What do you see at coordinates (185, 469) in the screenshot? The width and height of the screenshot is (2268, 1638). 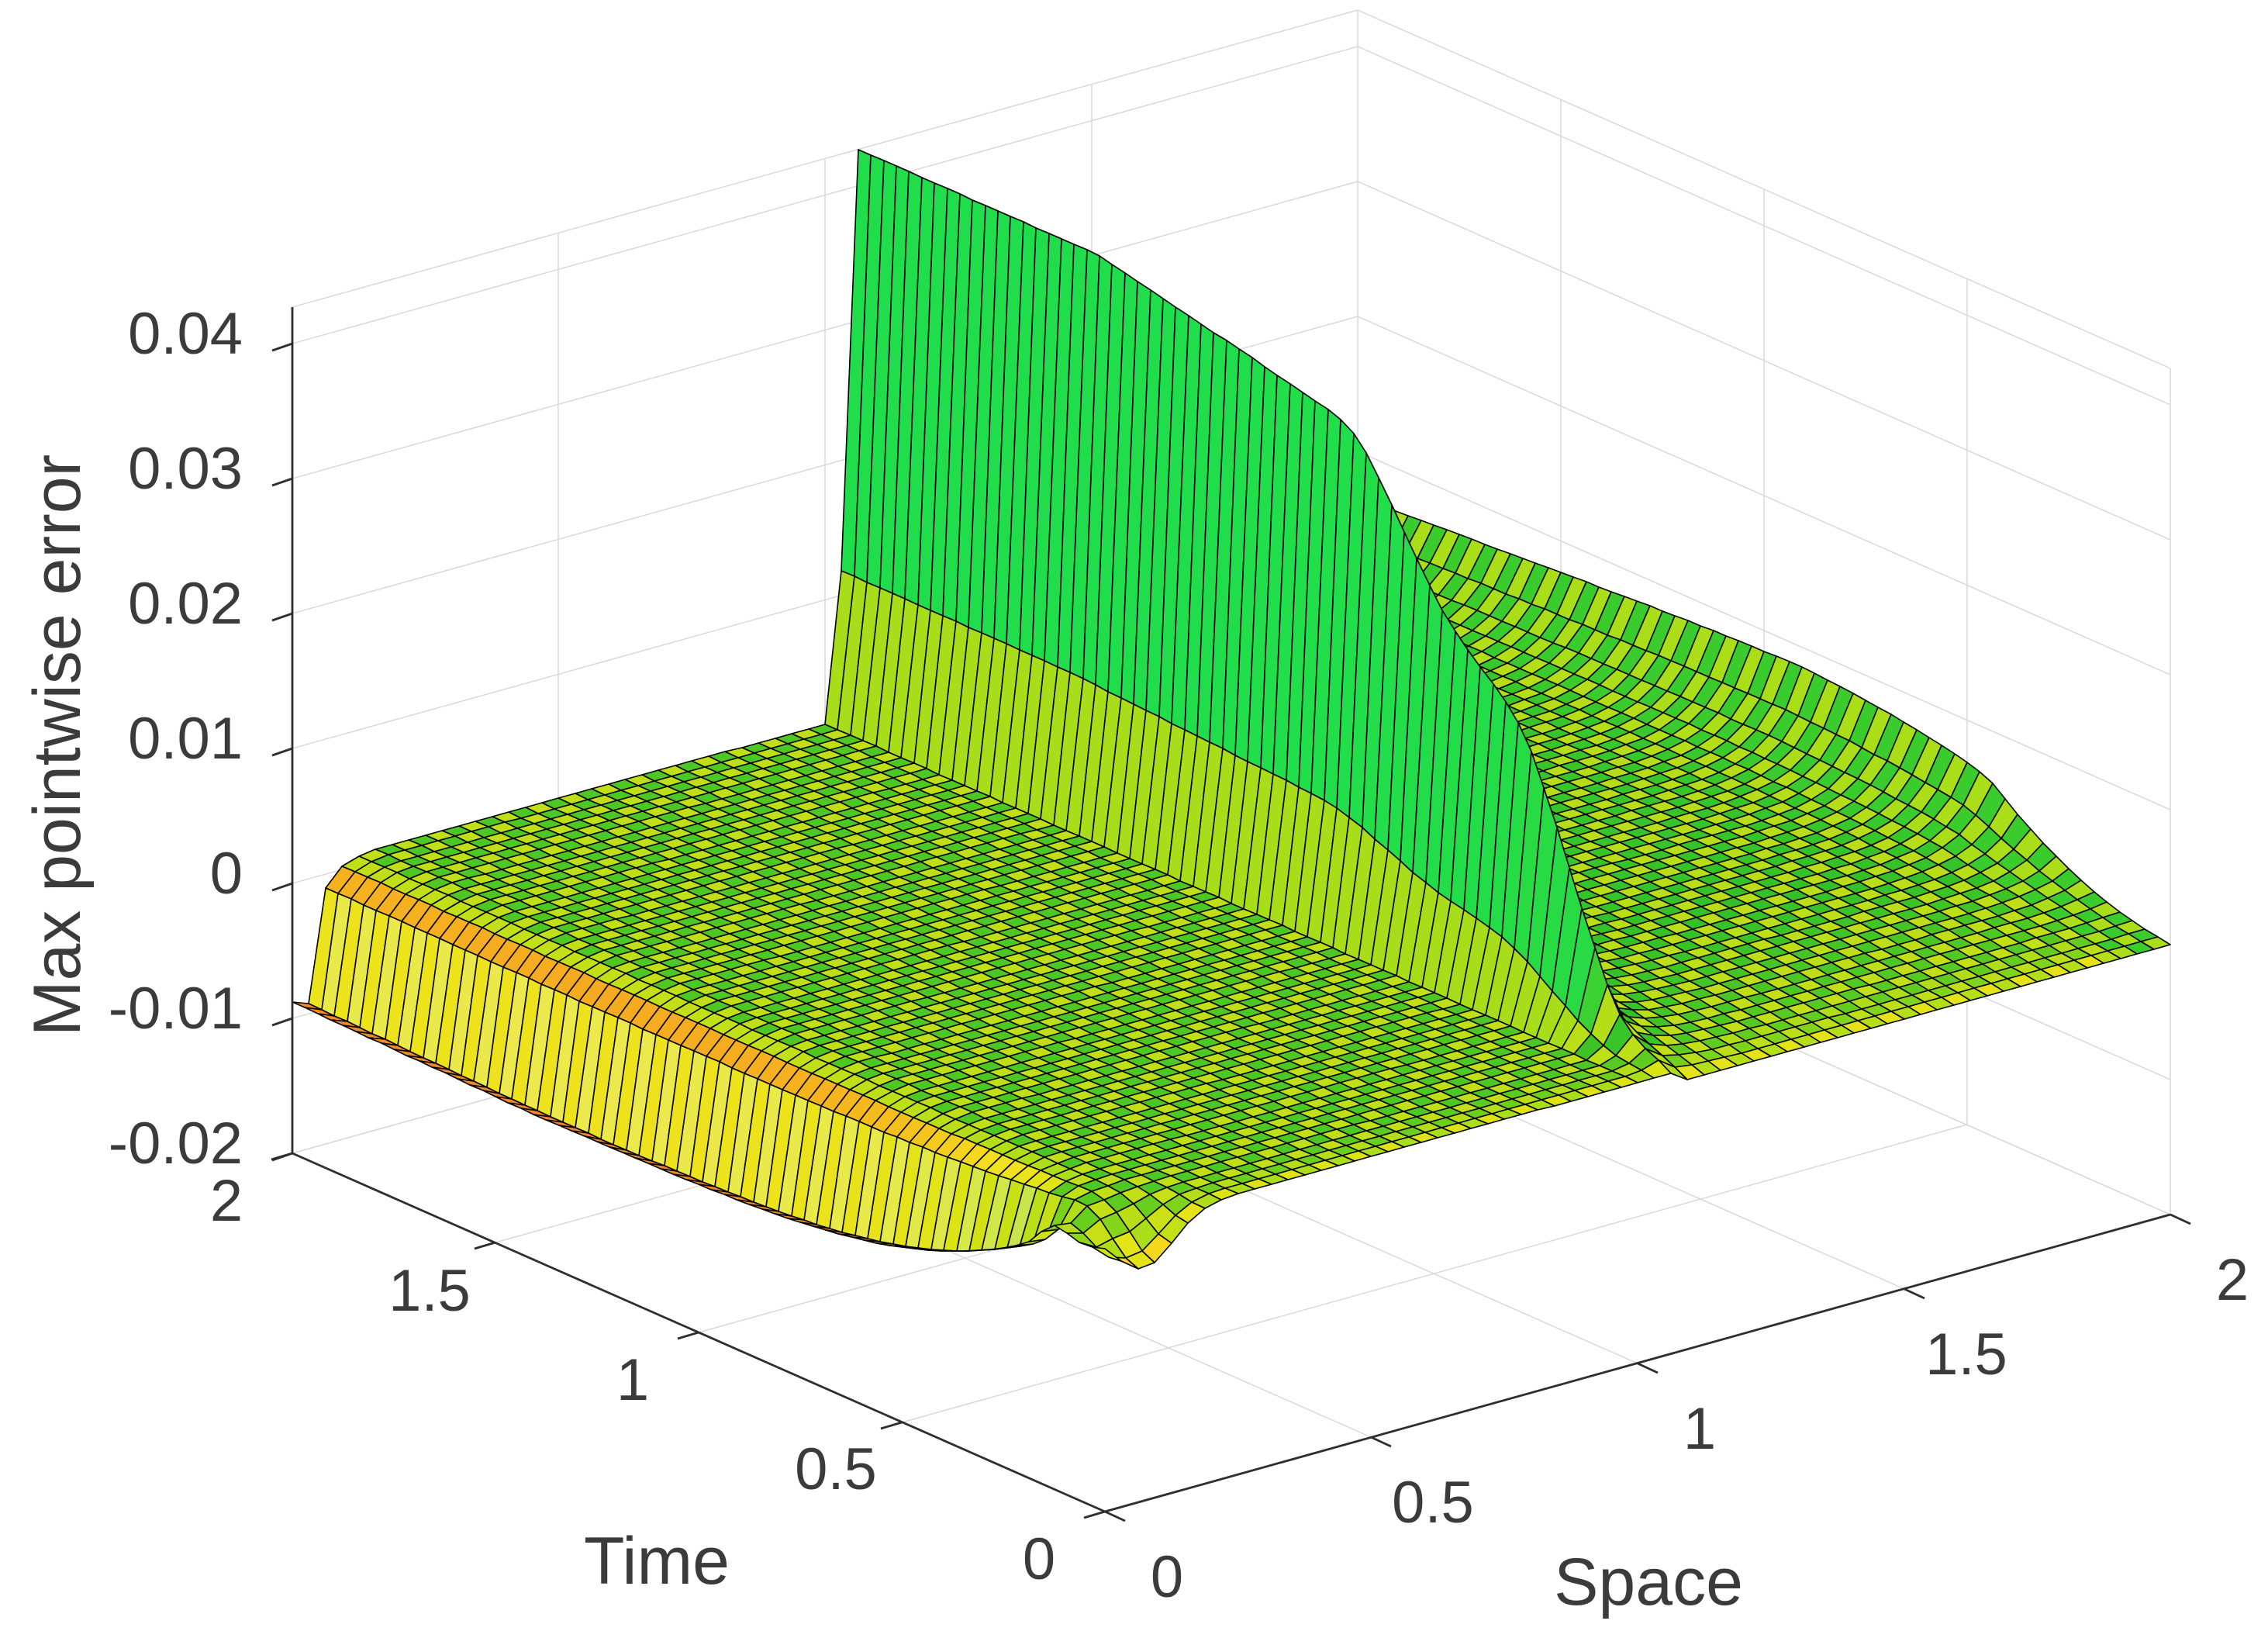 I see `svg-text: 0.03` at bounding box center [185, 469].